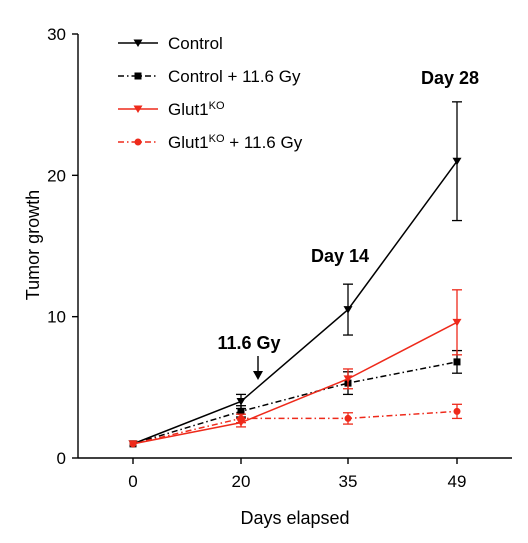  I want to click on x-tick-label: 49, so click(457, 481).